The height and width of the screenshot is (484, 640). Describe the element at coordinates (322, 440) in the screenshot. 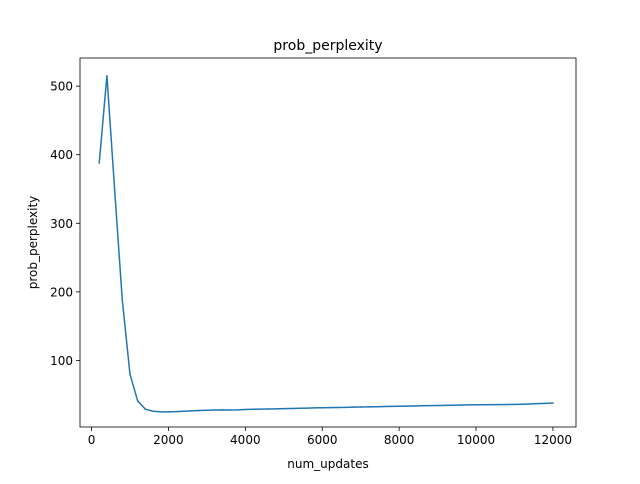

I see `x-tick-label: 6000` at that location.